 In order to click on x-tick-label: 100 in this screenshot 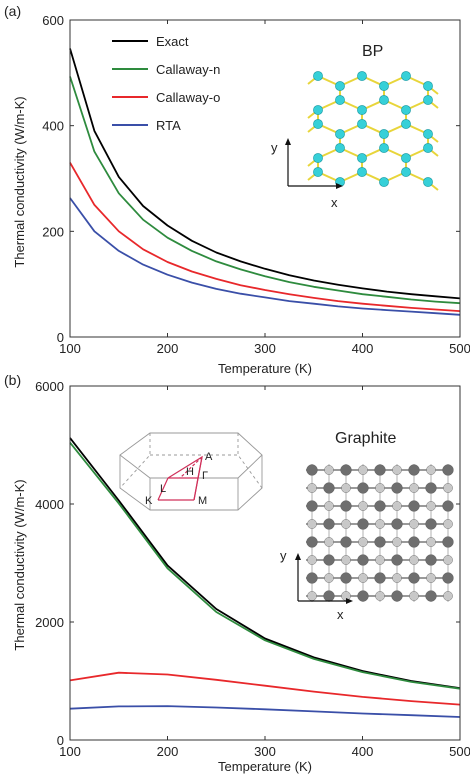, I will do `click(70, 348)`.